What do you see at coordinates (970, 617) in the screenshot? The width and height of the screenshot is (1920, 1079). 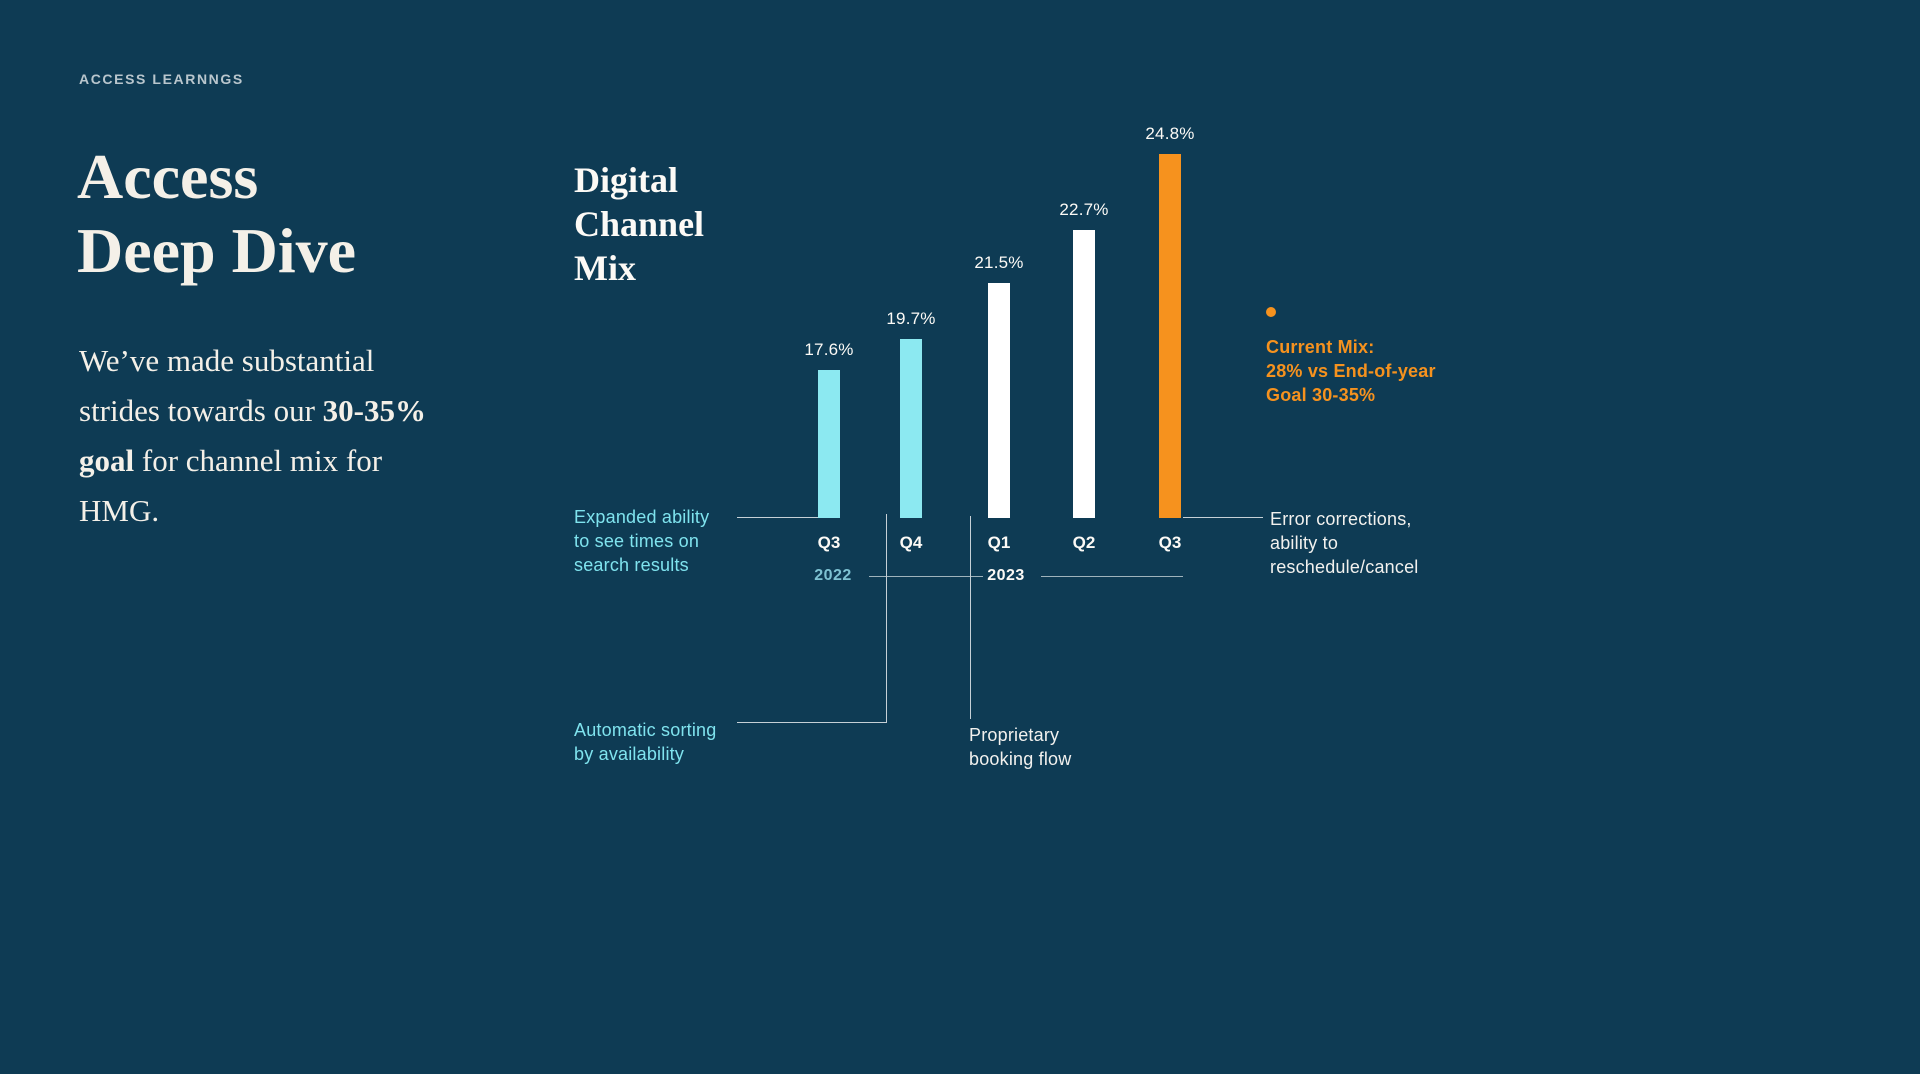 I see `connector-line-proprietary-vertical` at bounding box center [970, 617].